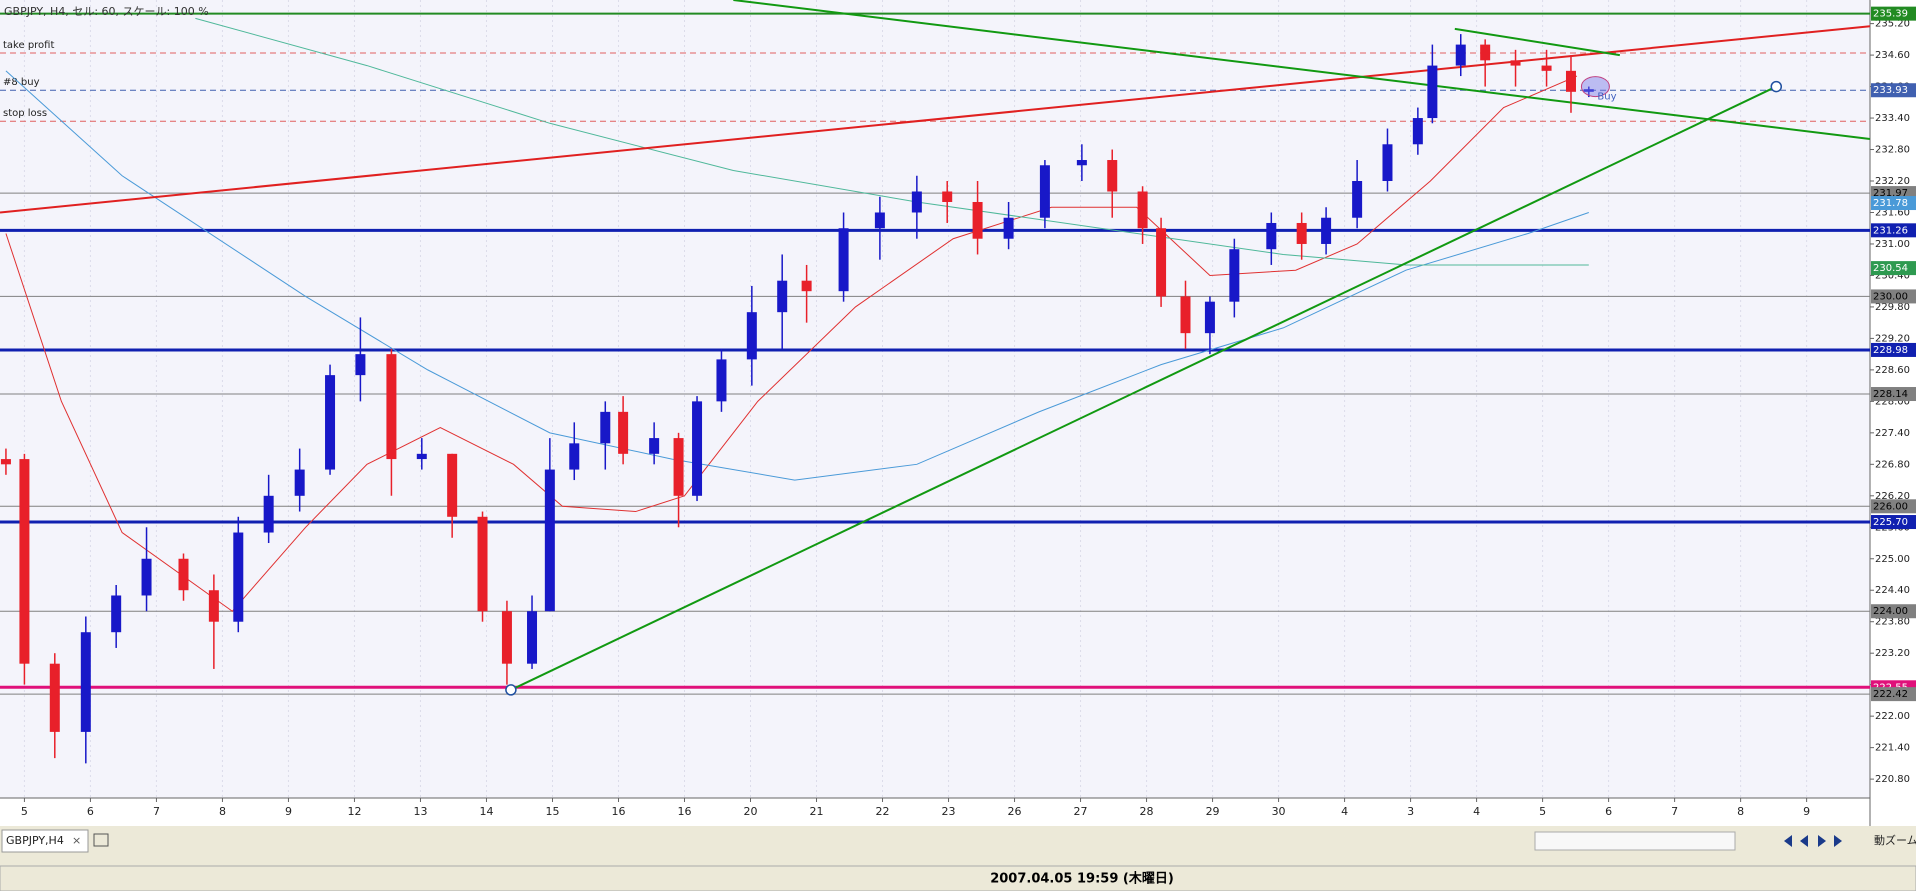 This screenshot has width=1916, height=891. I want to click on tab, so click(45, 841).